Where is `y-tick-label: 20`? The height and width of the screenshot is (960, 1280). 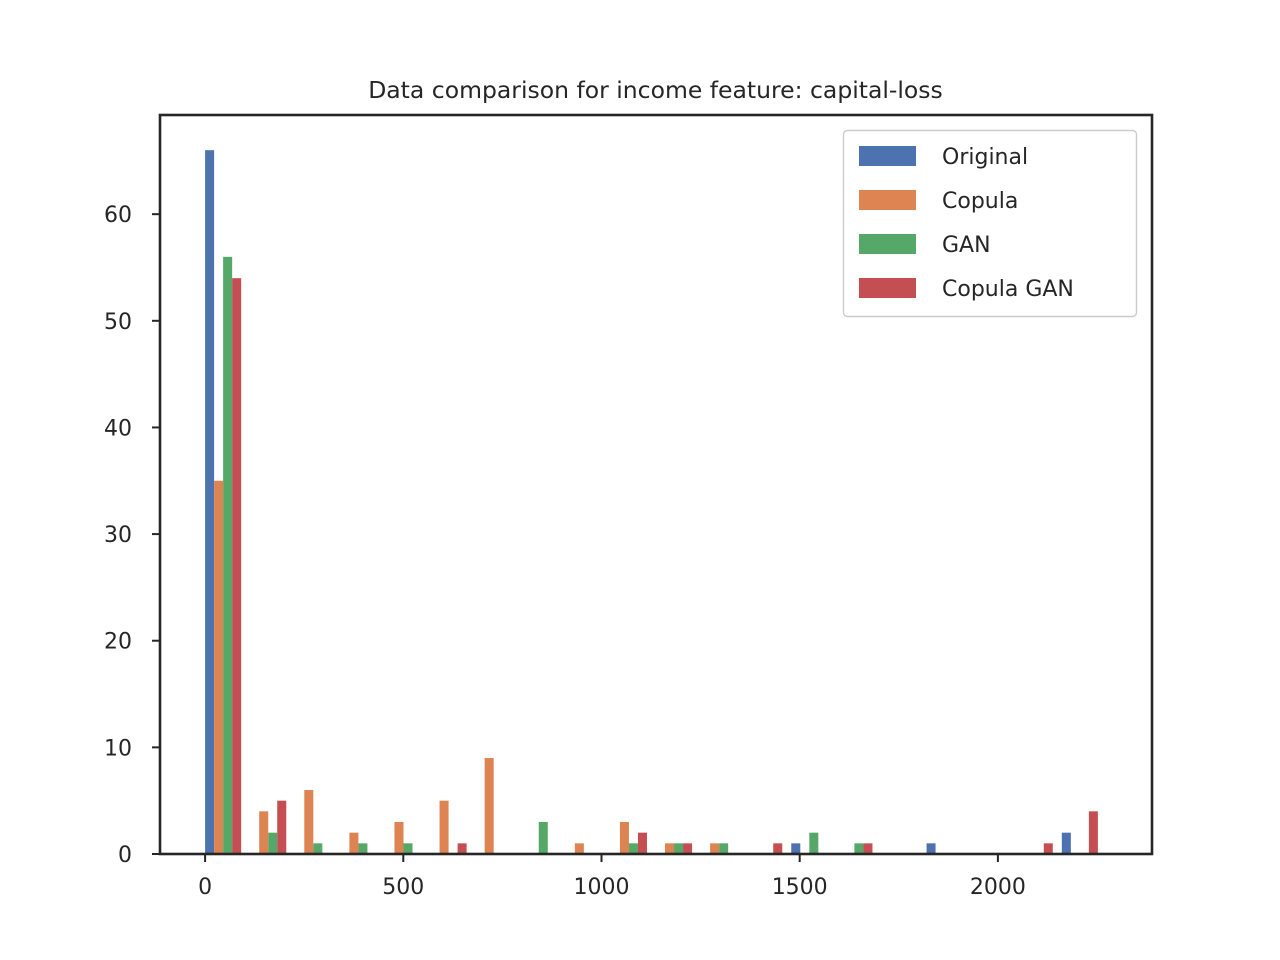
y-tick-label: 20 is located at coordinates (118, 642).